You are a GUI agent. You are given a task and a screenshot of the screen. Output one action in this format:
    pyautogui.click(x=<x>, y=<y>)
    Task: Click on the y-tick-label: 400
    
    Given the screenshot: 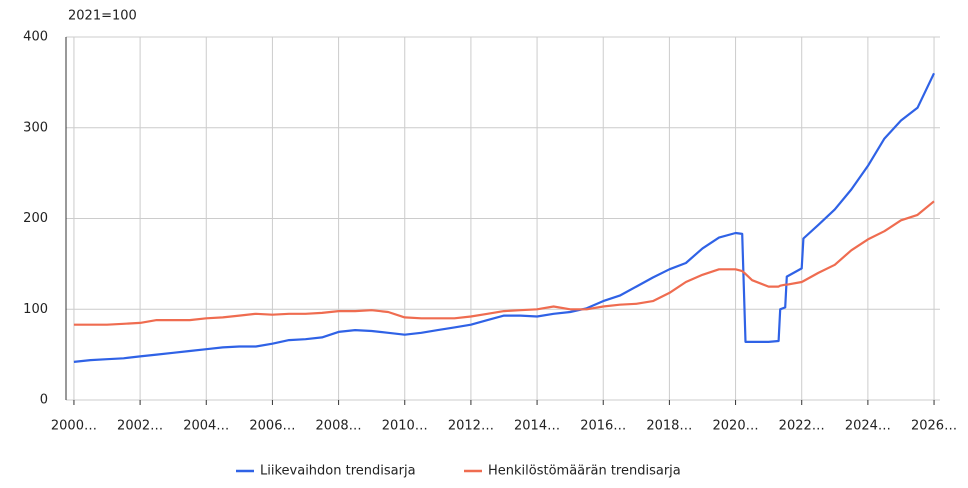 What is the action you would take?
    pyautogui.click(x=35, y=37)
    